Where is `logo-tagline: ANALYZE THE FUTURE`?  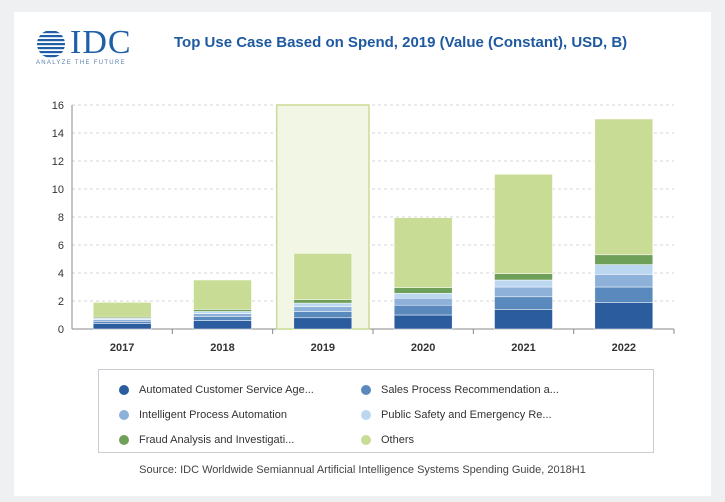 logo-tagline: ANALYZE THE FUTURE is located at coordinates (81, 63).